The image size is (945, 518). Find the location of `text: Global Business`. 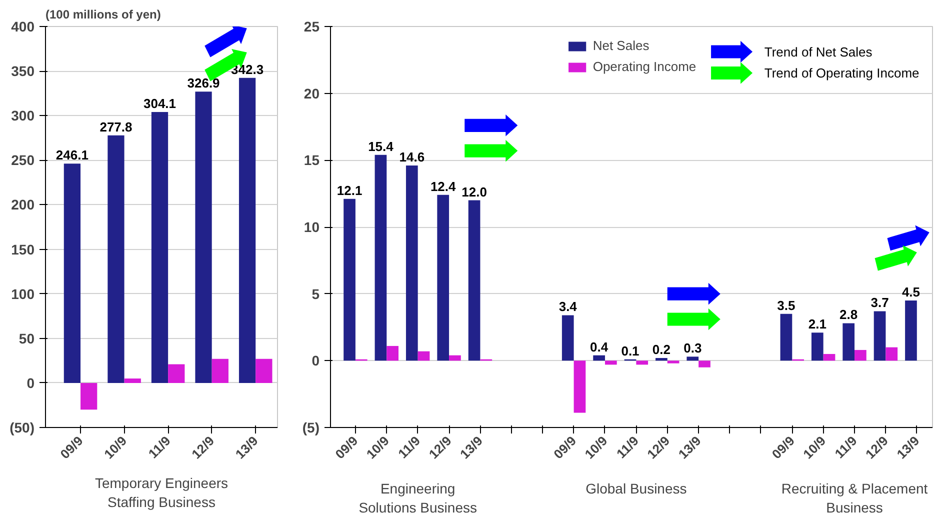

text: Global Business is located at coordinates (636, 488).